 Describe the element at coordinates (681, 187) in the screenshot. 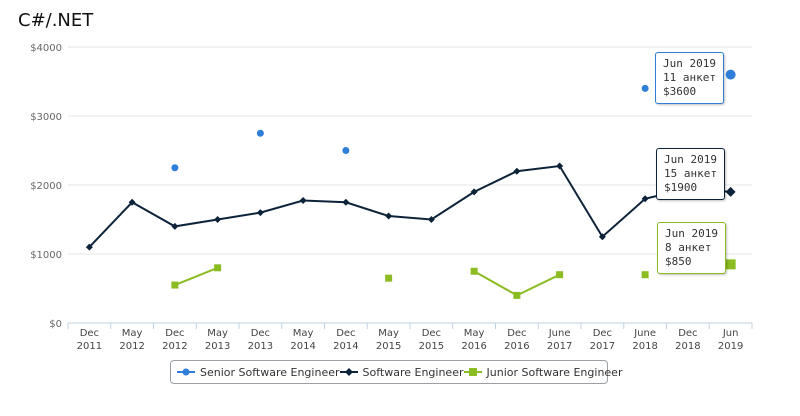

I see `tooltip-engineer-value: $1900` at that location.